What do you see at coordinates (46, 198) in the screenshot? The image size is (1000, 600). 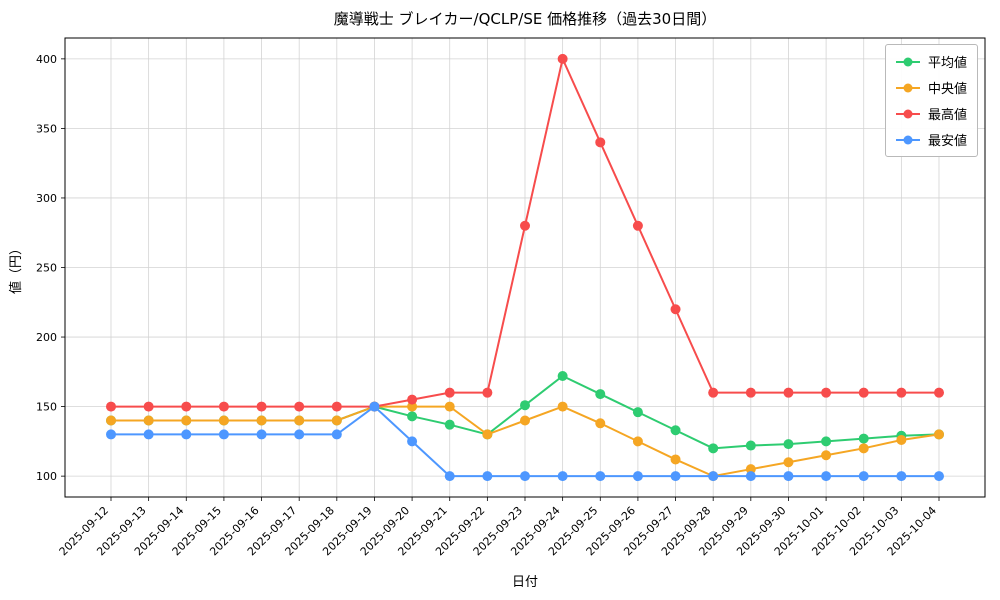 I see `svg-text: 300` at bounding box center [46, 198].